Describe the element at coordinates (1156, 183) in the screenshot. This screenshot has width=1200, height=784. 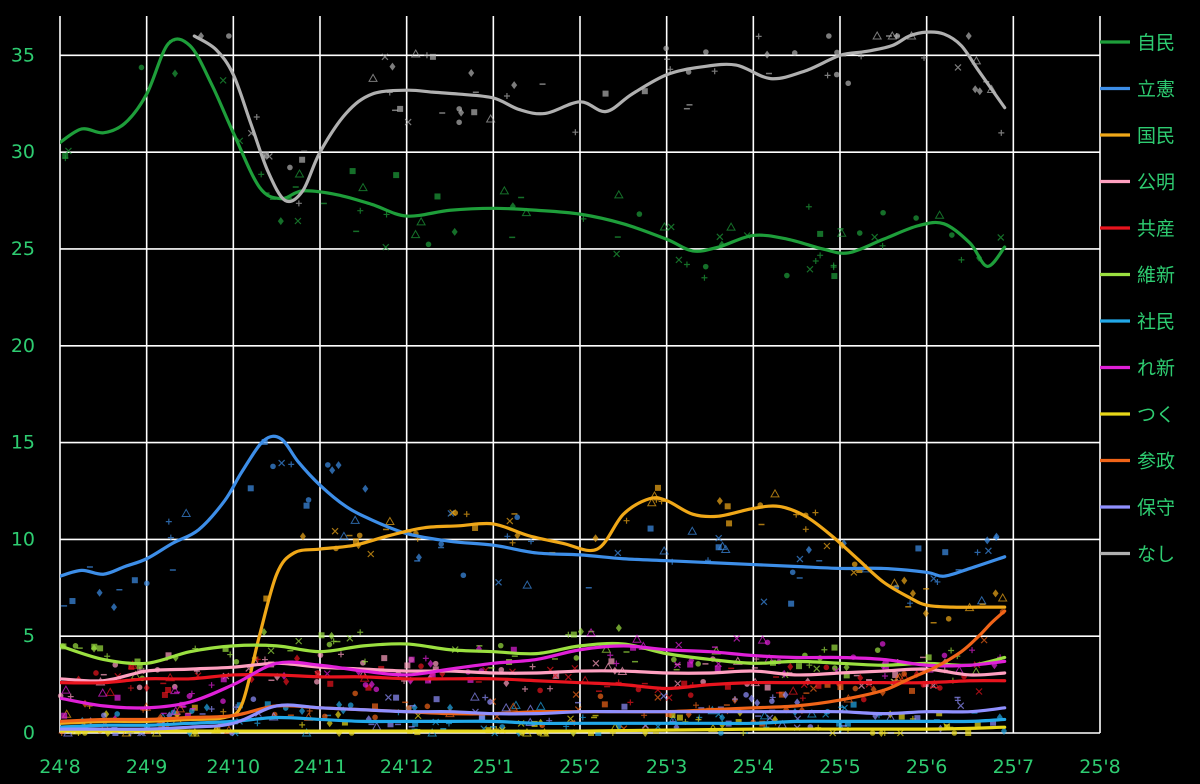
I see `legend-label: 公明` at that location.